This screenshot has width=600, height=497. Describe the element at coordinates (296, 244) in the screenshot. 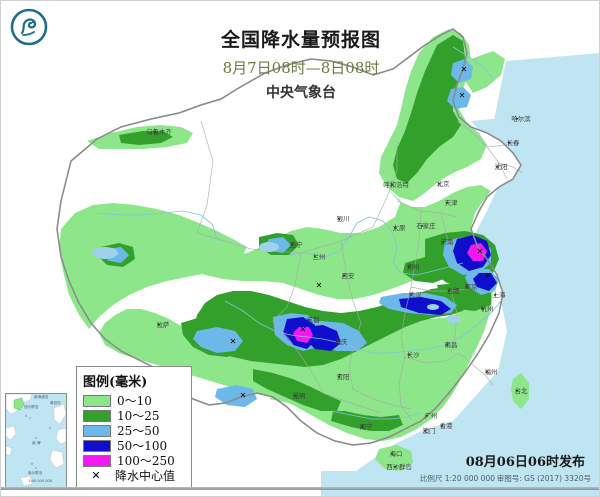

I see `city-label: 西宁` at that location.